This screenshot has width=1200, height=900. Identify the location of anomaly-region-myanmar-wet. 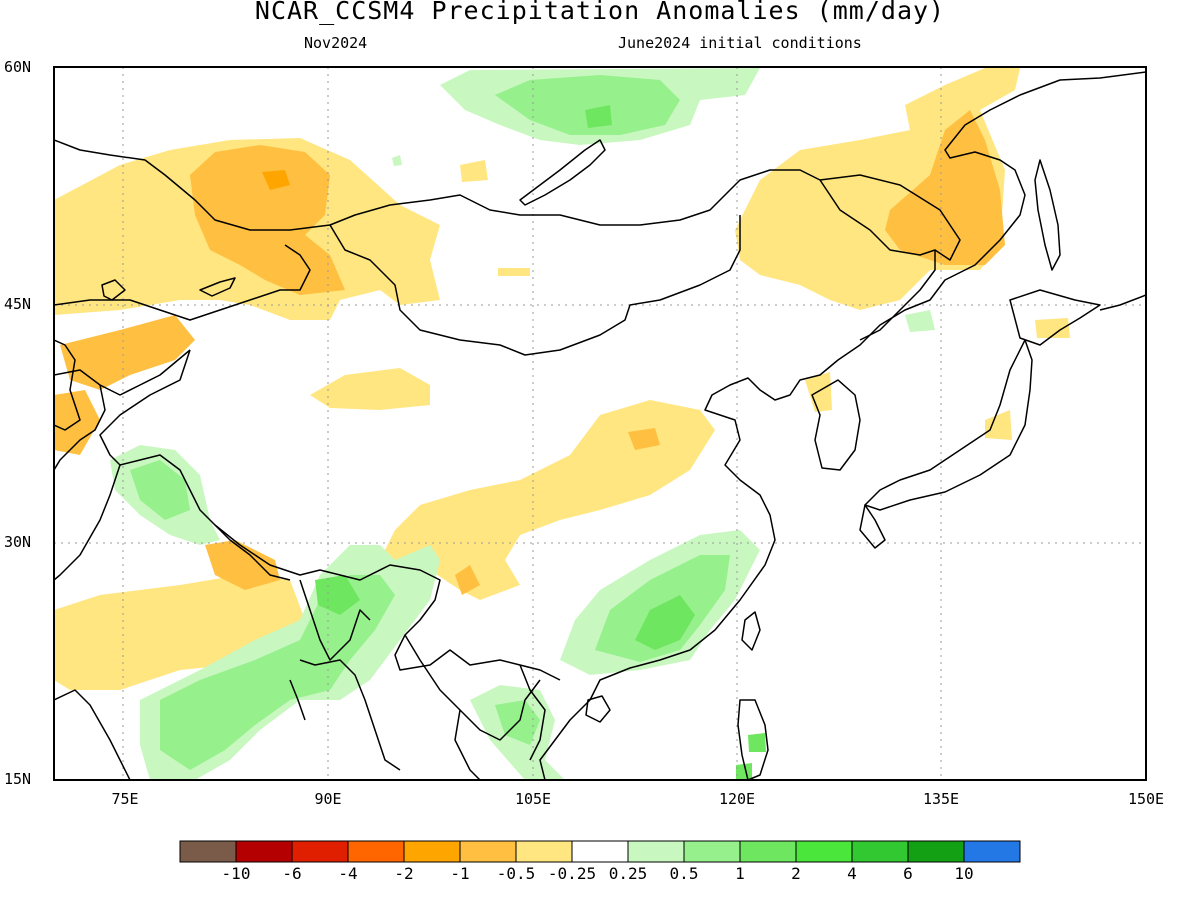
(337, 595).